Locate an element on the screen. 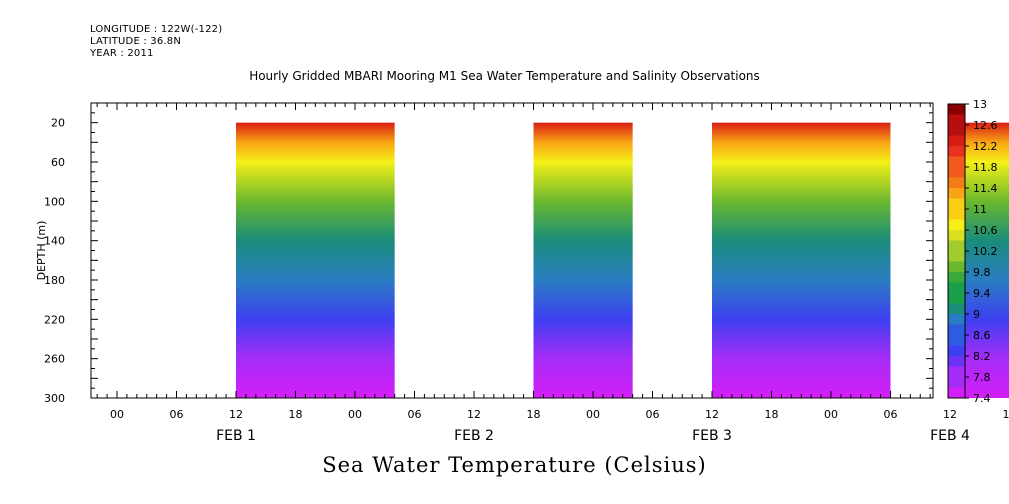 Image resolution: width=1009 pixels, height=504 pixels. colorbar-label: 8.6 is located at coordinates (982, 335).